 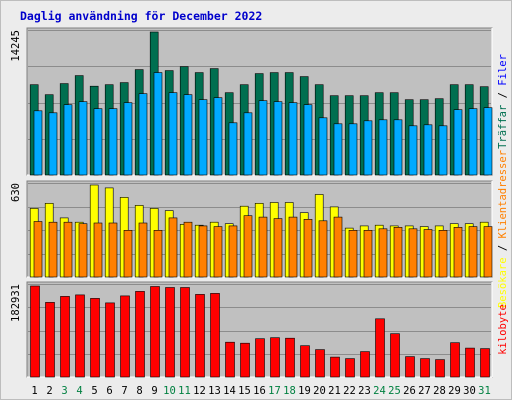 What do you see at coordinates (49, 391) in the screenshot?
I see `x-tick-label: 2` at bounding box center [49, 391].